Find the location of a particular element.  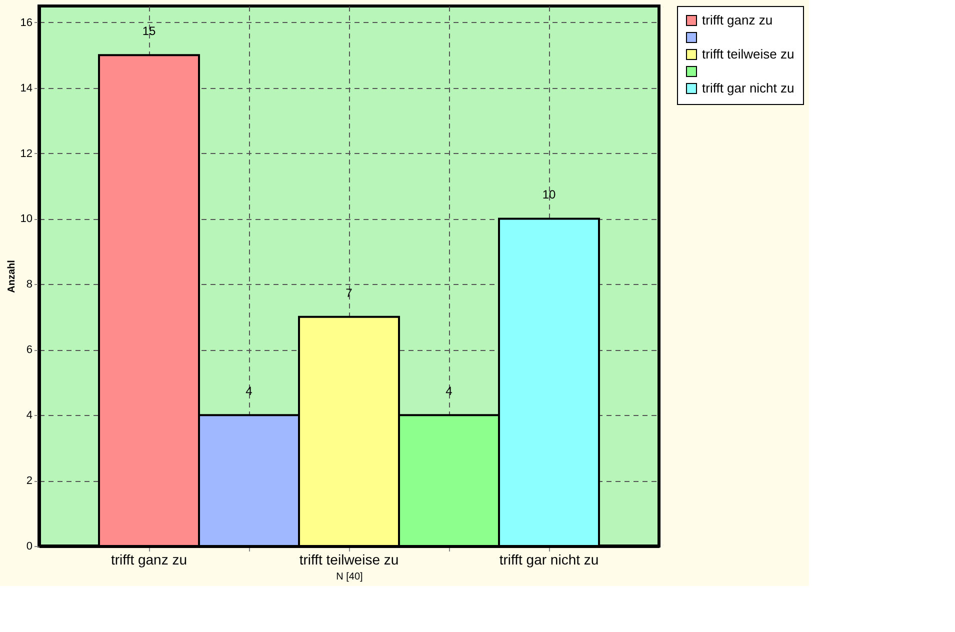

data-label: 7 is located at coordinates (349, 293).